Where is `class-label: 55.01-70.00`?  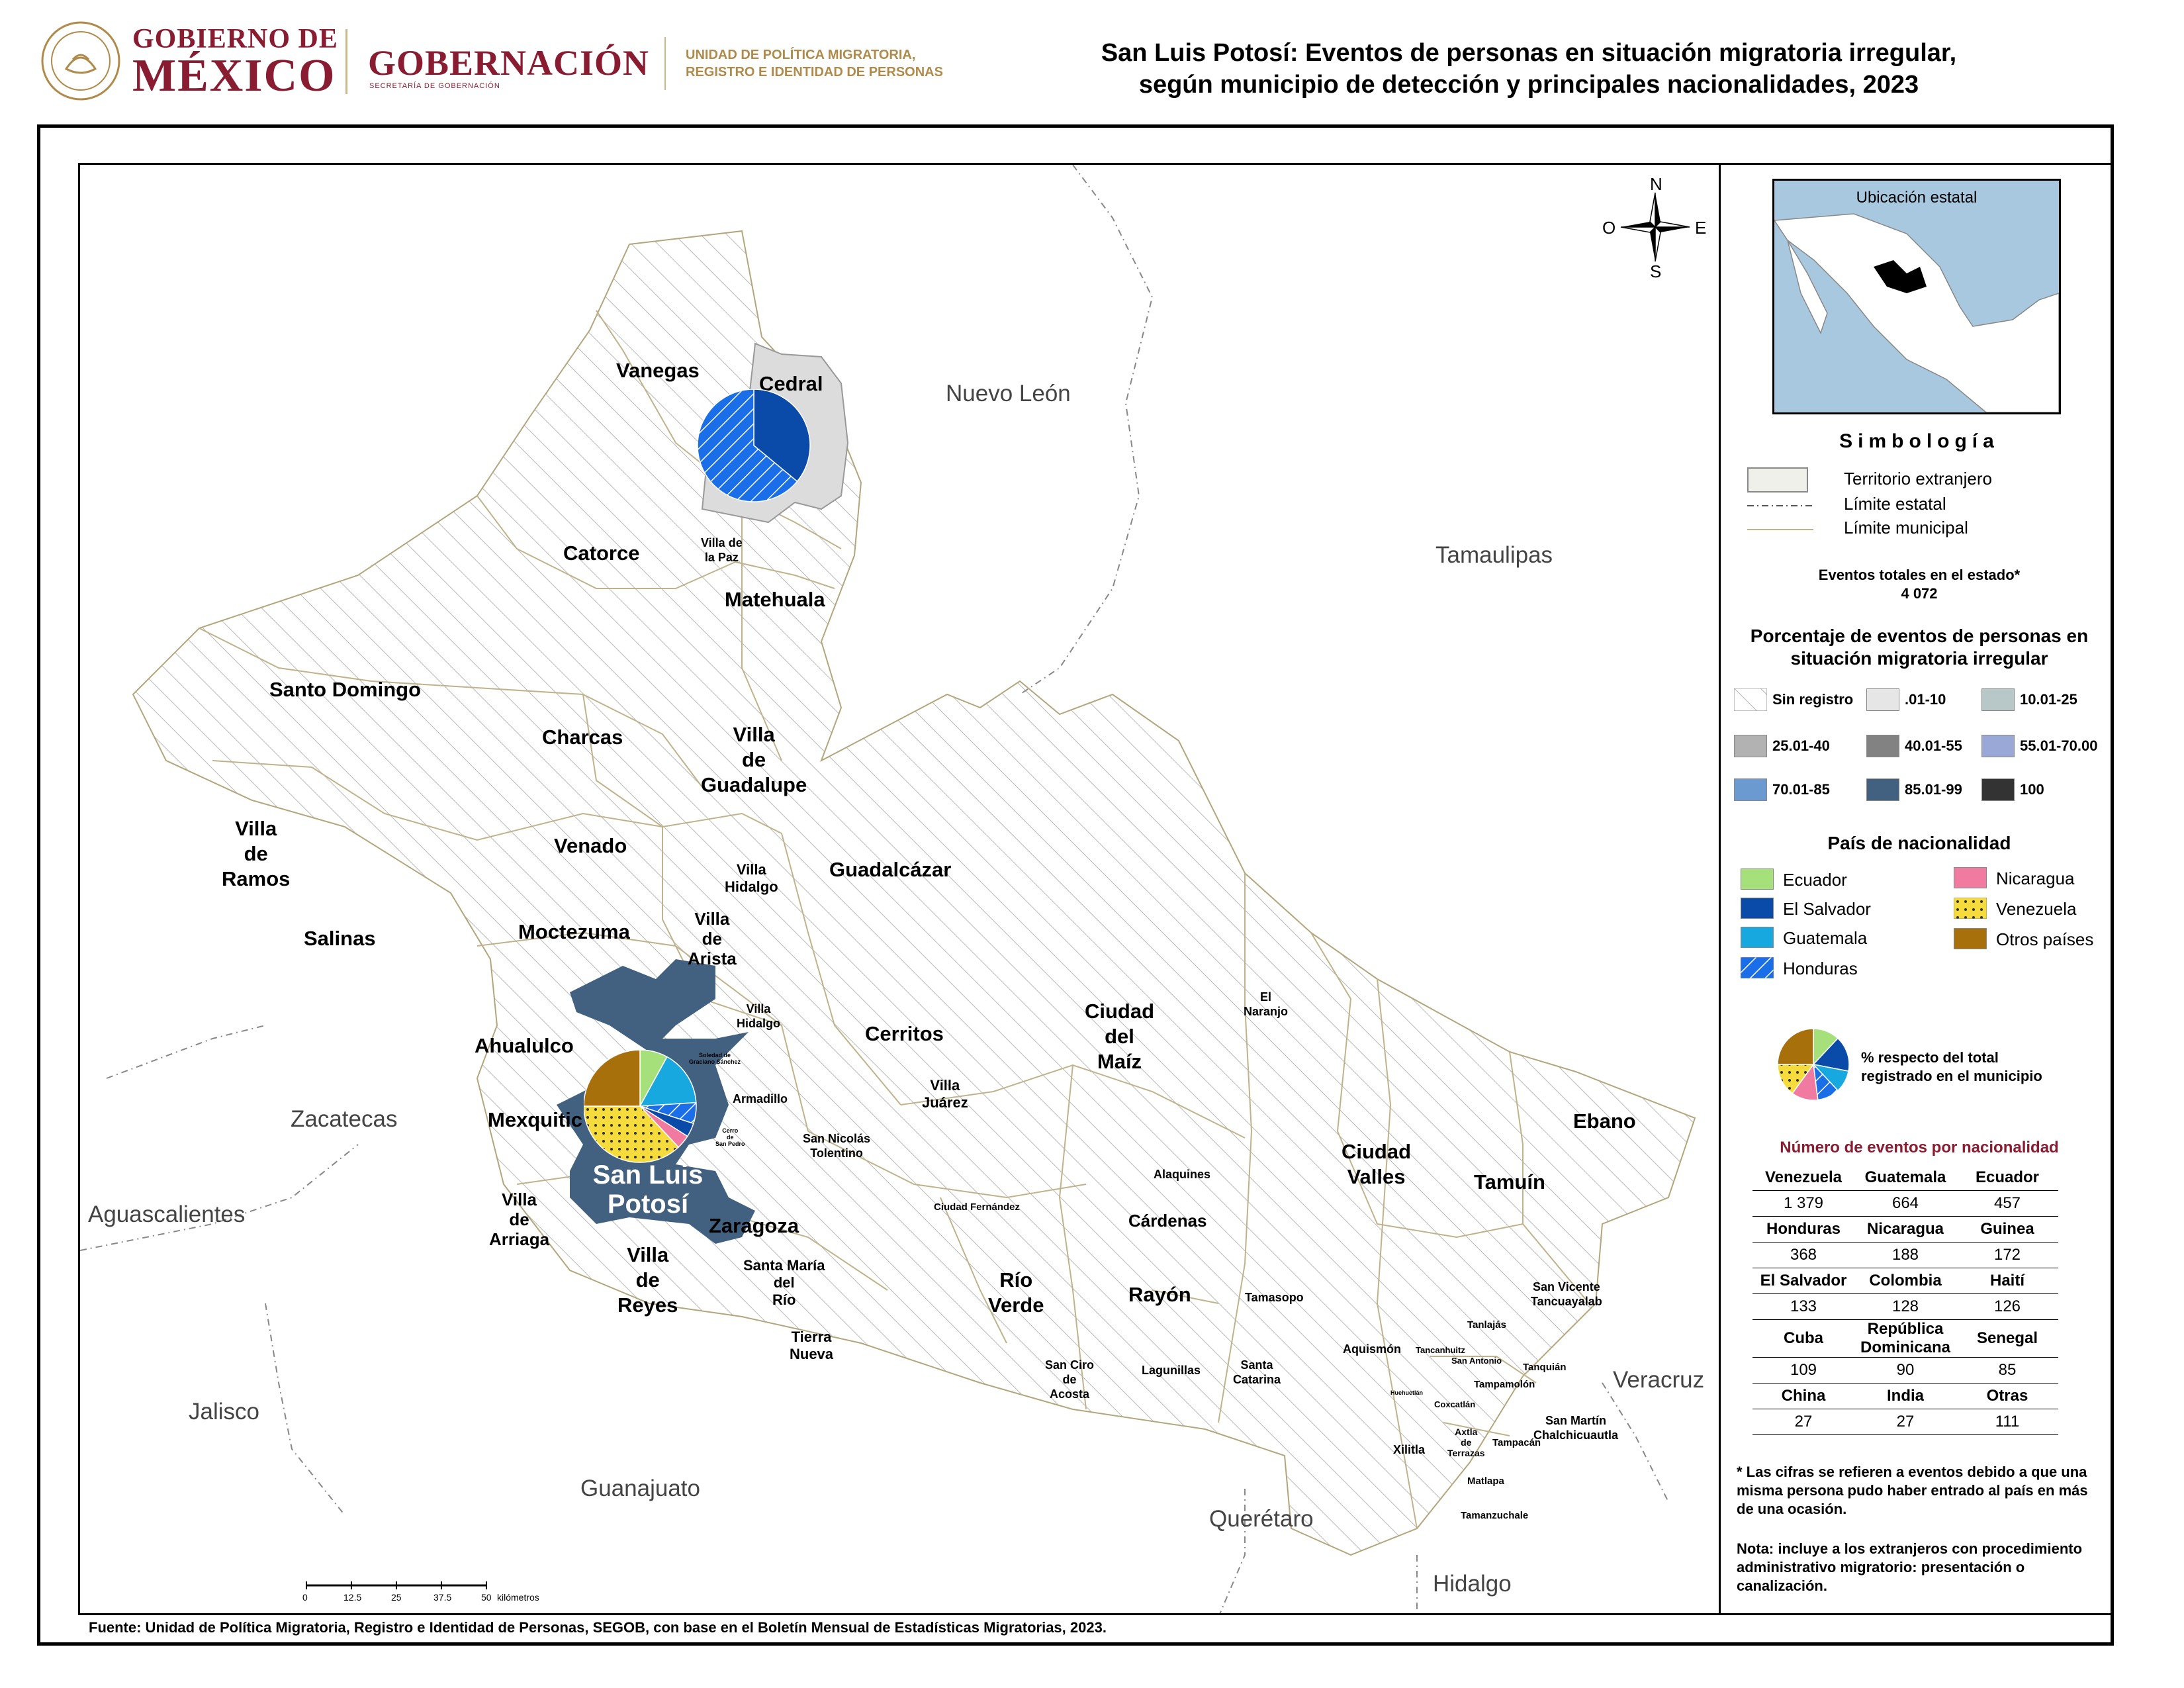 class-label: 55.01-70.00 is located at coordinates (2059, 745).